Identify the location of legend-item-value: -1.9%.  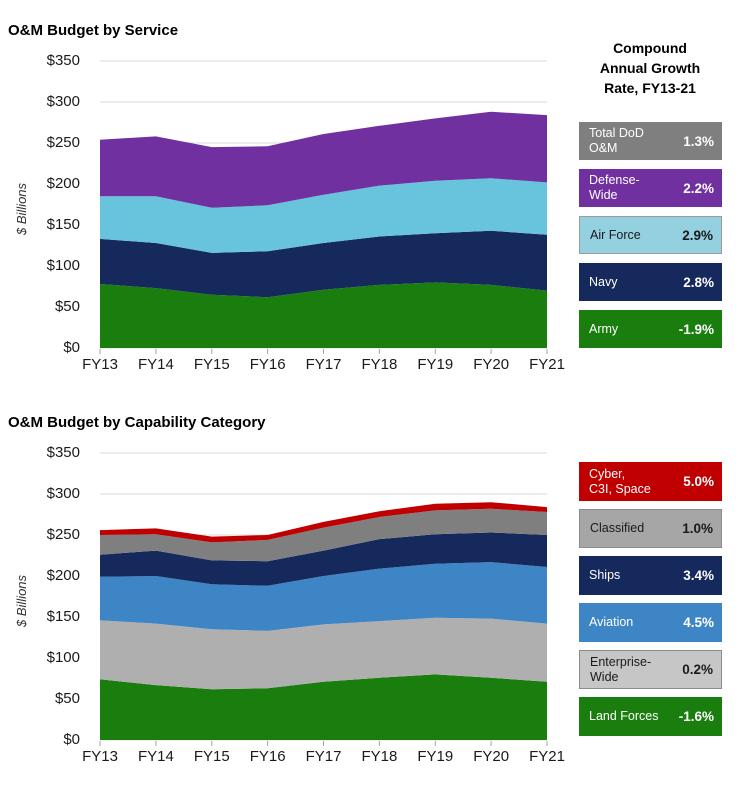
(696, 329).